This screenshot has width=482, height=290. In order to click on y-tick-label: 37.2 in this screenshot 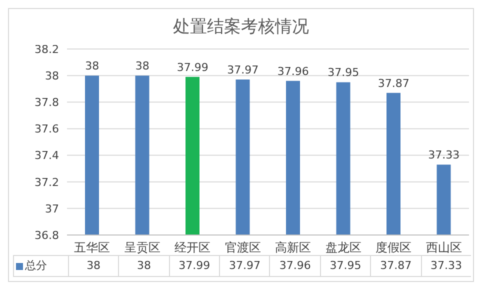, I will do `click(46, 182)`.